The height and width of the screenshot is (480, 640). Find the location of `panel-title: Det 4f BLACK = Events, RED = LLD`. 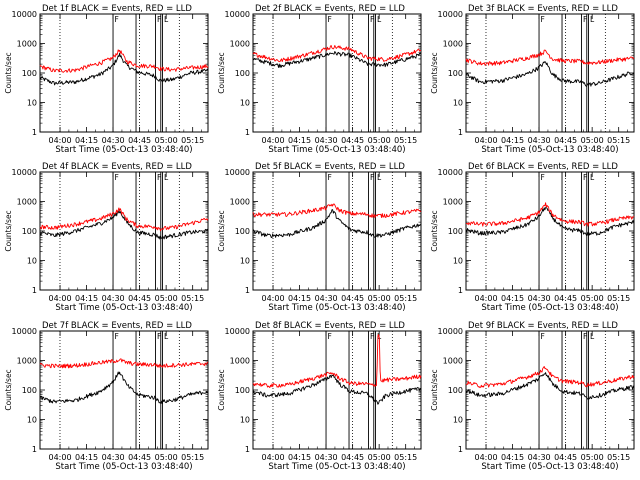

panel-title: Det 4f BLACK = Events, RED = LLD is located at coordinates (117, 167).